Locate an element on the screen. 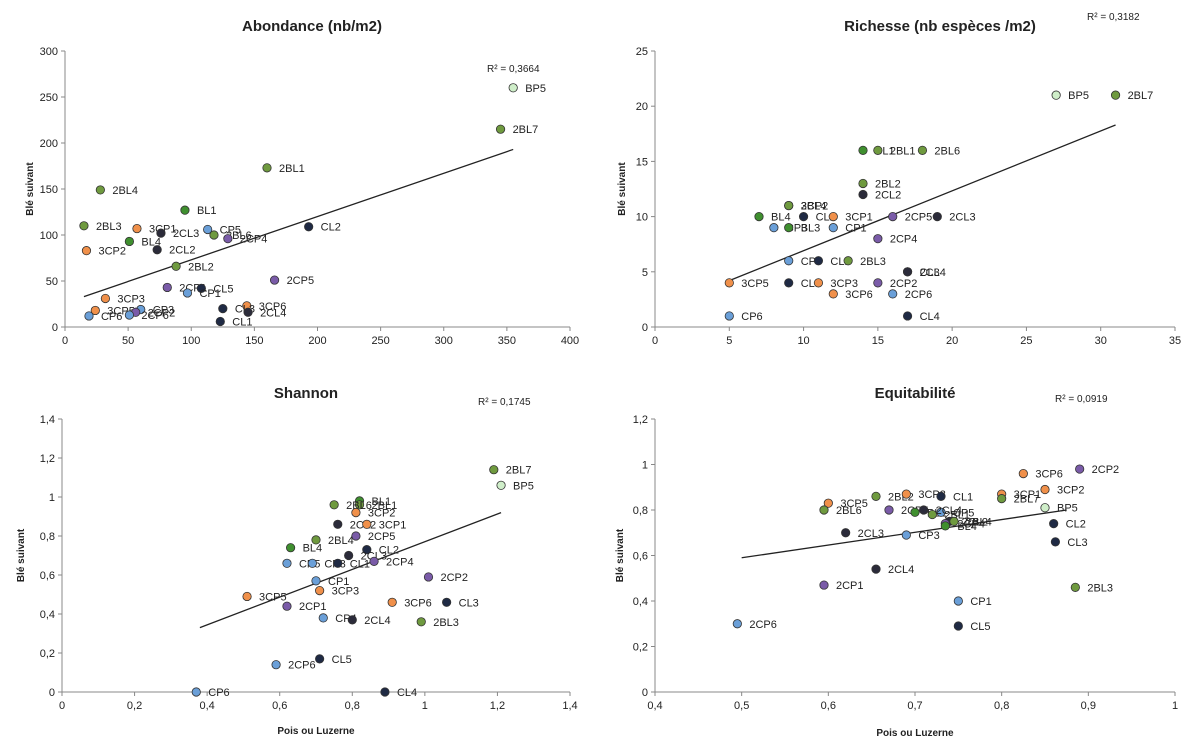  x-tick-label: 400 is located at coordinates (570, 341).